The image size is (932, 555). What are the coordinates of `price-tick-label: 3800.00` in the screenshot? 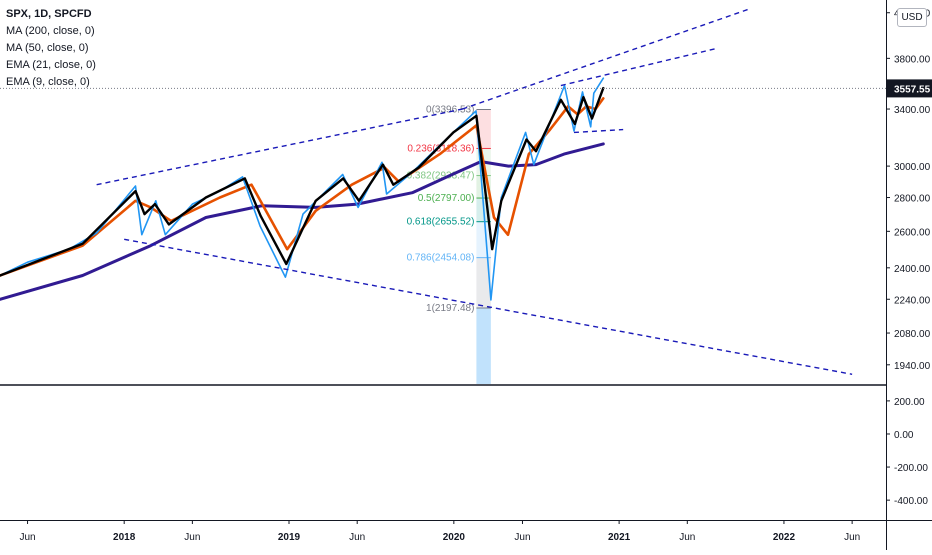 It's located at (912, 59).